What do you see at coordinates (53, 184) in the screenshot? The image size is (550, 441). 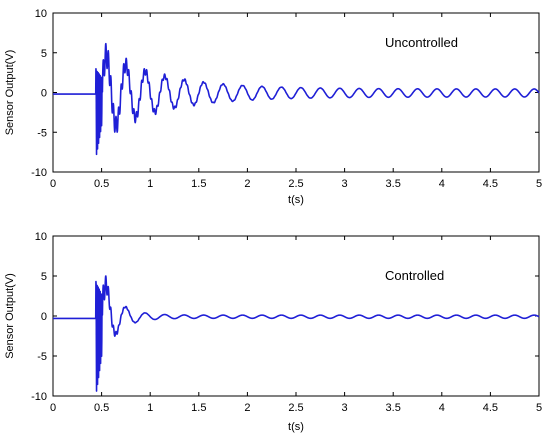 I see `chart-1-x-tick-label: 0` at bounding box center [53, 184].